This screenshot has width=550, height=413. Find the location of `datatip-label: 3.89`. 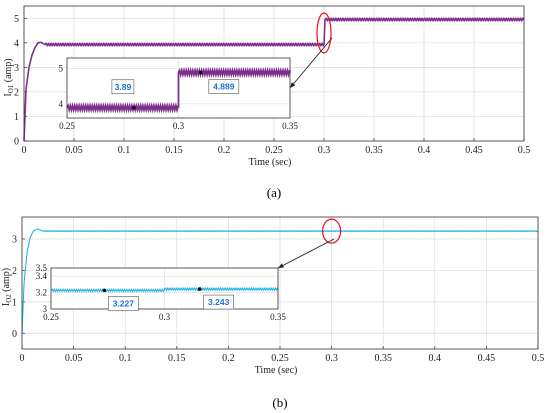

datatip-label: 3.89 is located at coordinates (123, 87).